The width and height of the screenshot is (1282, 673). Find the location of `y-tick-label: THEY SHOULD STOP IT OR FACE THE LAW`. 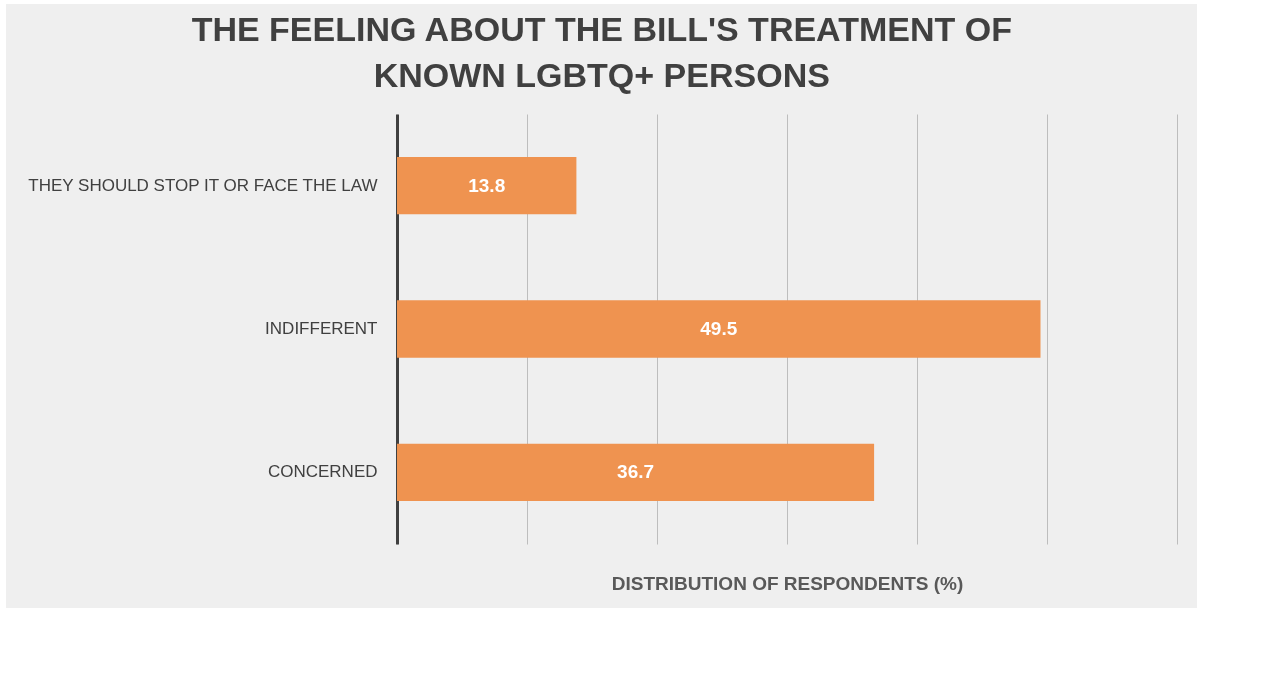

y-tick-label: THEY SHOULD STOP IT OR FACE THE LAW is located at coordinates (203, 185).